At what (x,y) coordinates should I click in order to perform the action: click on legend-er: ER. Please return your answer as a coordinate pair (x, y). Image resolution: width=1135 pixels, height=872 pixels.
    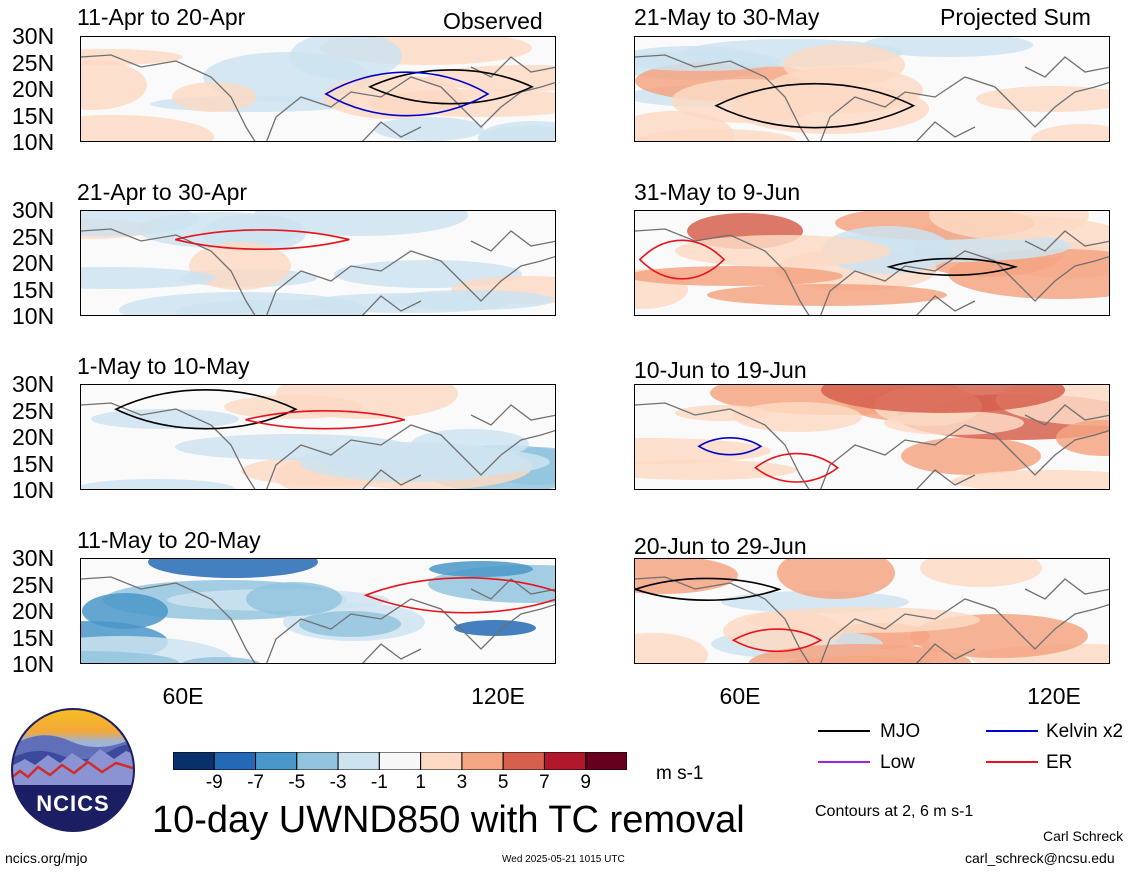
    Looking at the image, I should click on (1059, 762).